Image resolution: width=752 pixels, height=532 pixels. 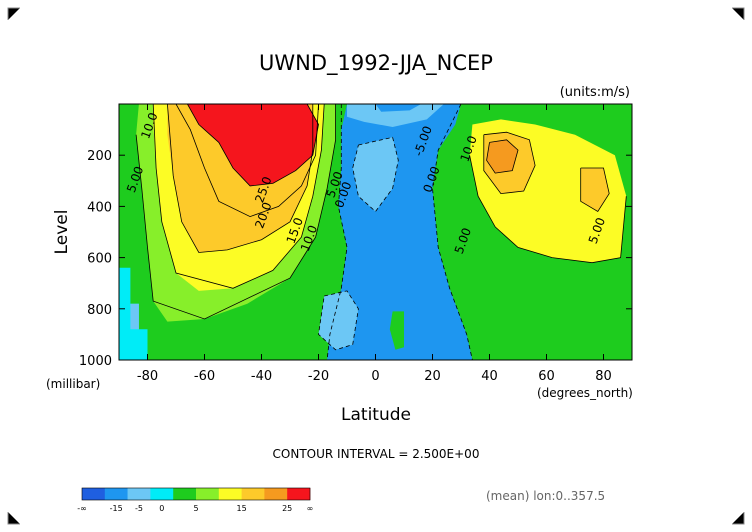 I want to click on colorbar-tick-label: 0, so click(x=161, y=508).